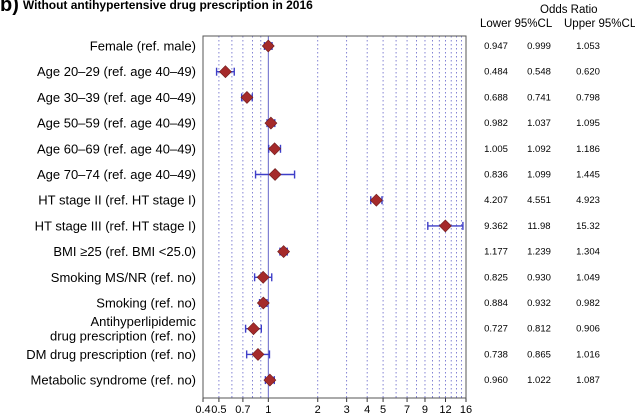  What do you see at coordinates (116, 174) in the screenshot?
I see `row-label: Age 70–74 (ref. age 40–49)` at bounding box center [116, 174].